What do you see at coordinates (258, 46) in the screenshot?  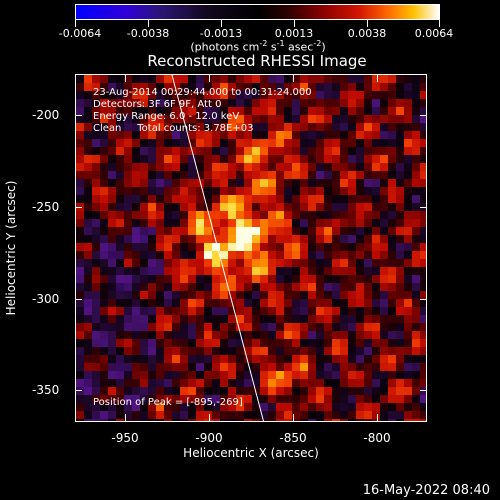 I see `colorbar-units-label: (photons cm-2 s-1 asec-2)` at bounding box center [258, 46].